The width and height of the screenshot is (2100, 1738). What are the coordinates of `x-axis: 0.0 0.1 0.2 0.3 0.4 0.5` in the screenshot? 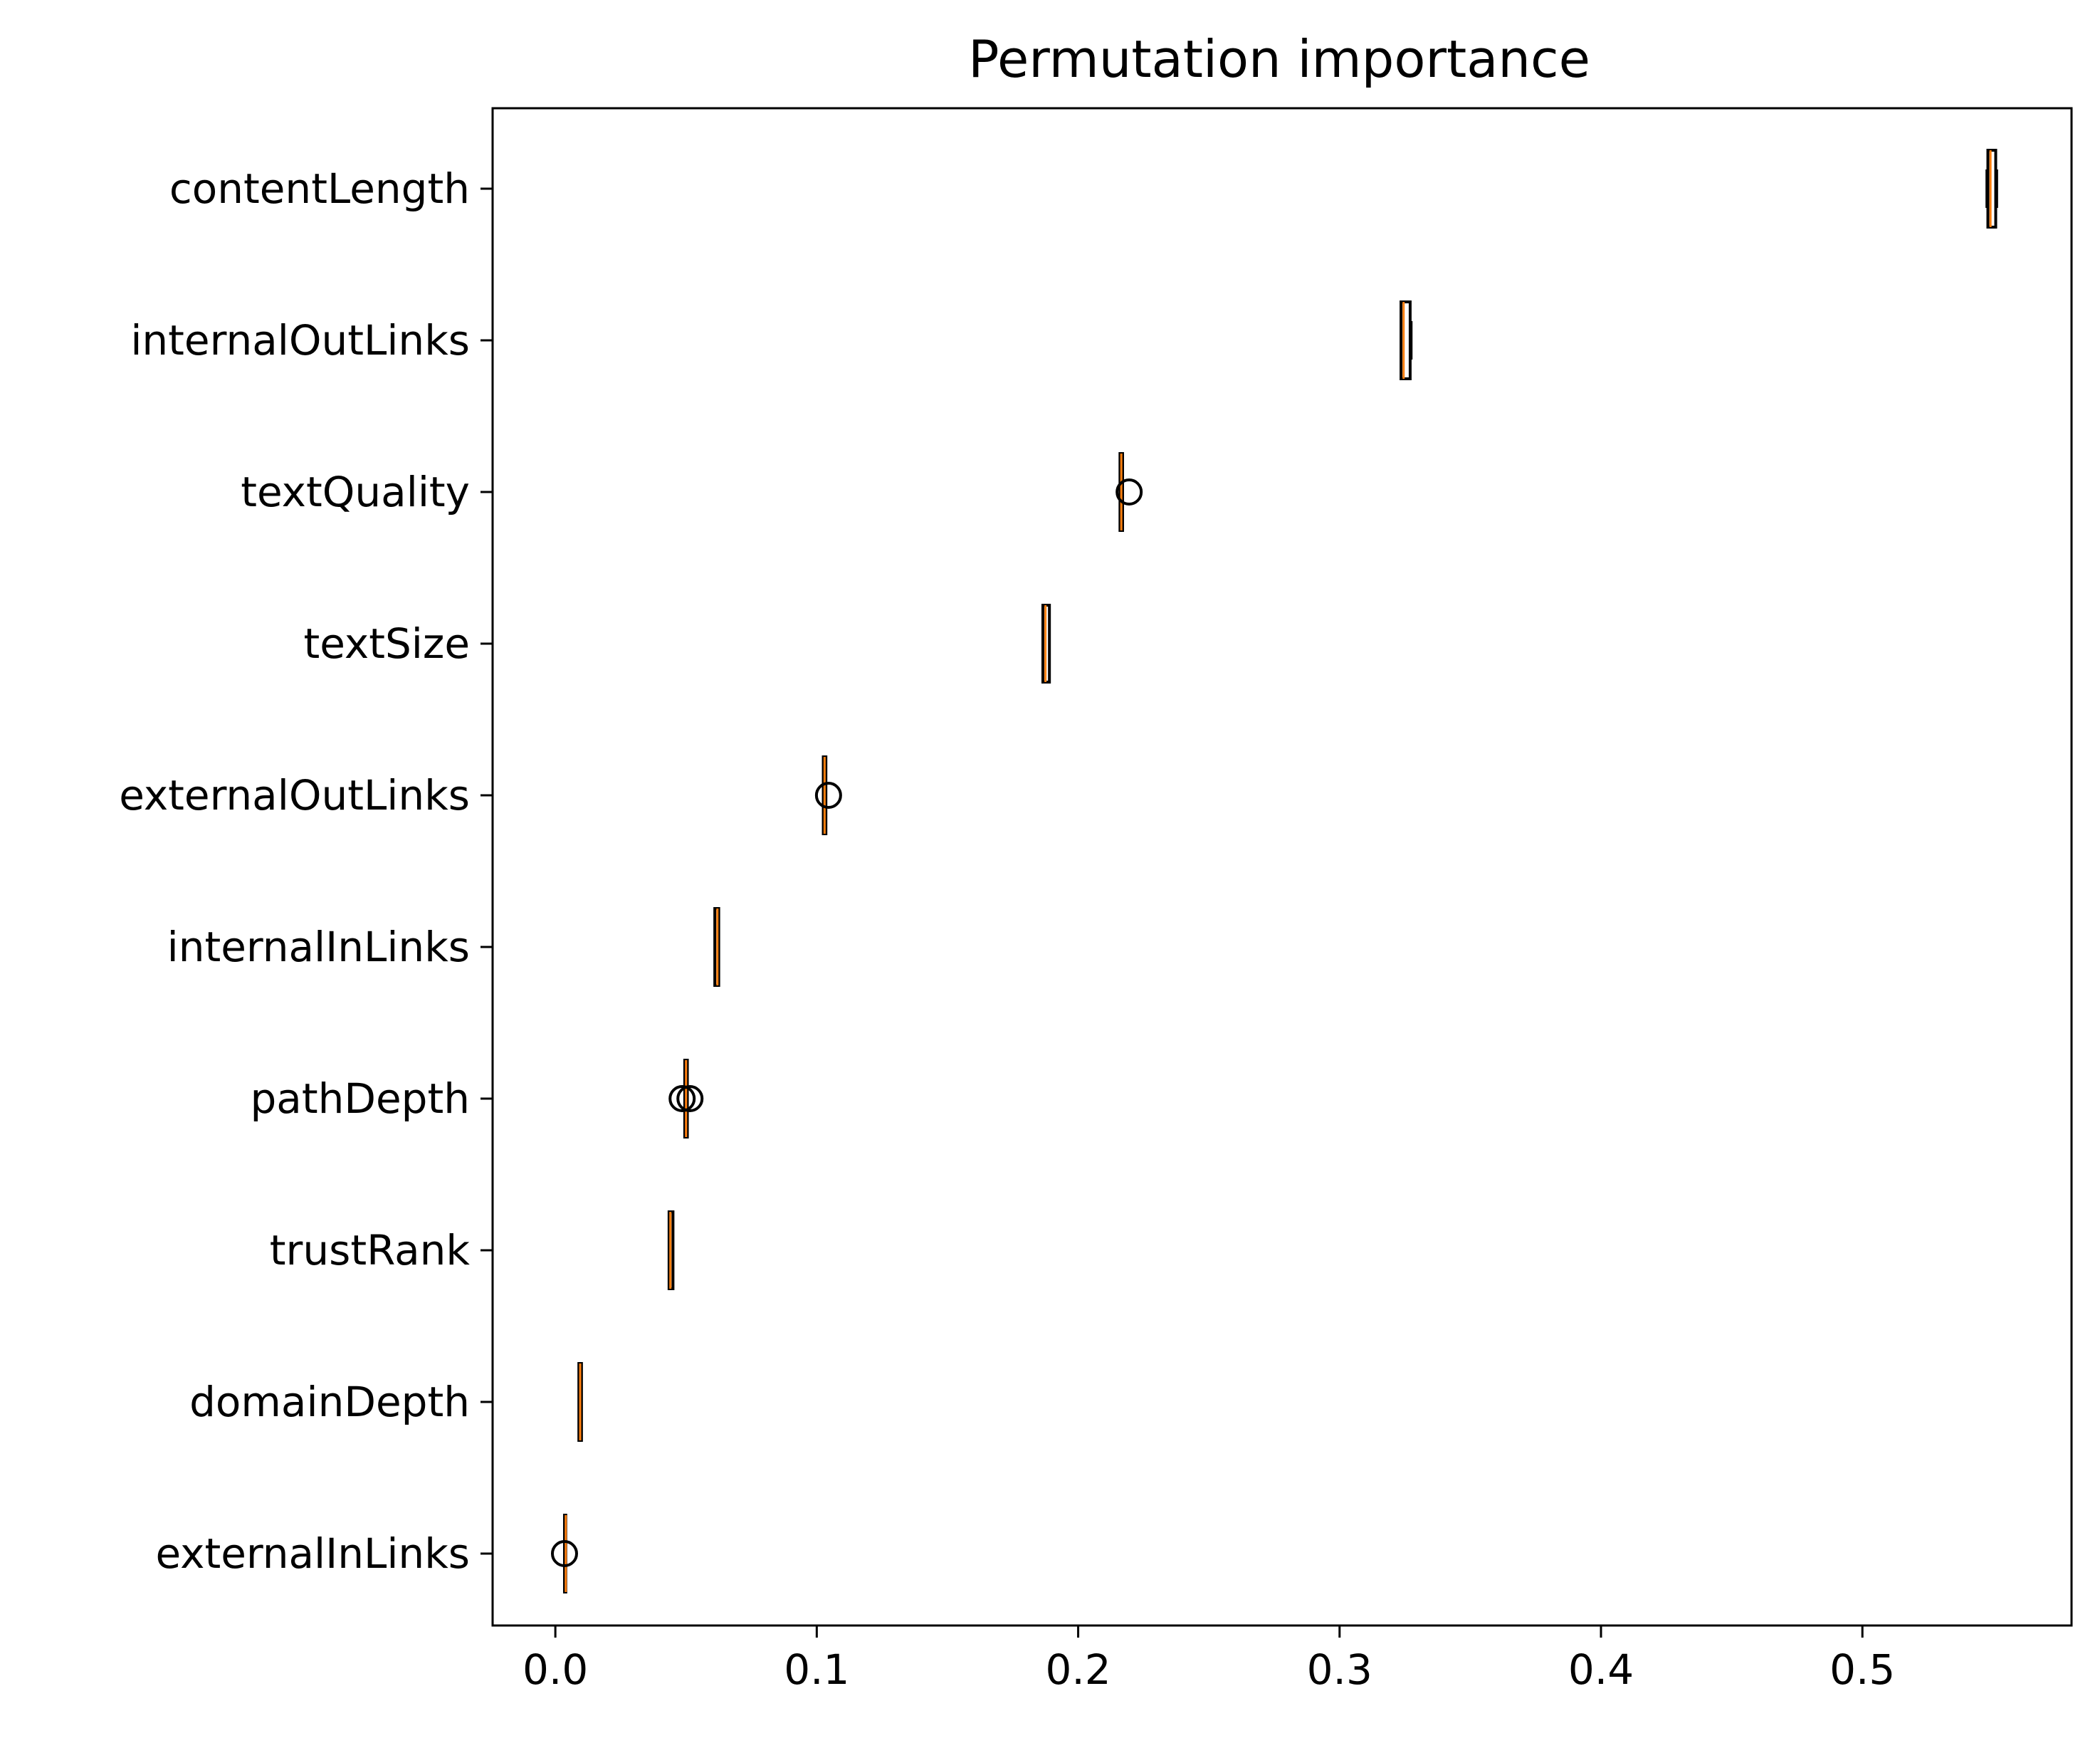 It's located at (1209, 1660).